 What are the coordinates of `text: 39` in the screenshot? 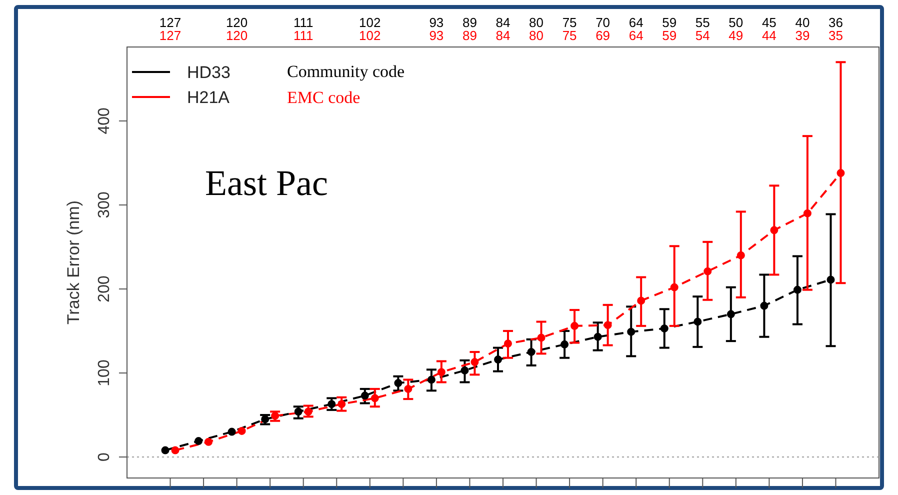 It's located at (802, 35).